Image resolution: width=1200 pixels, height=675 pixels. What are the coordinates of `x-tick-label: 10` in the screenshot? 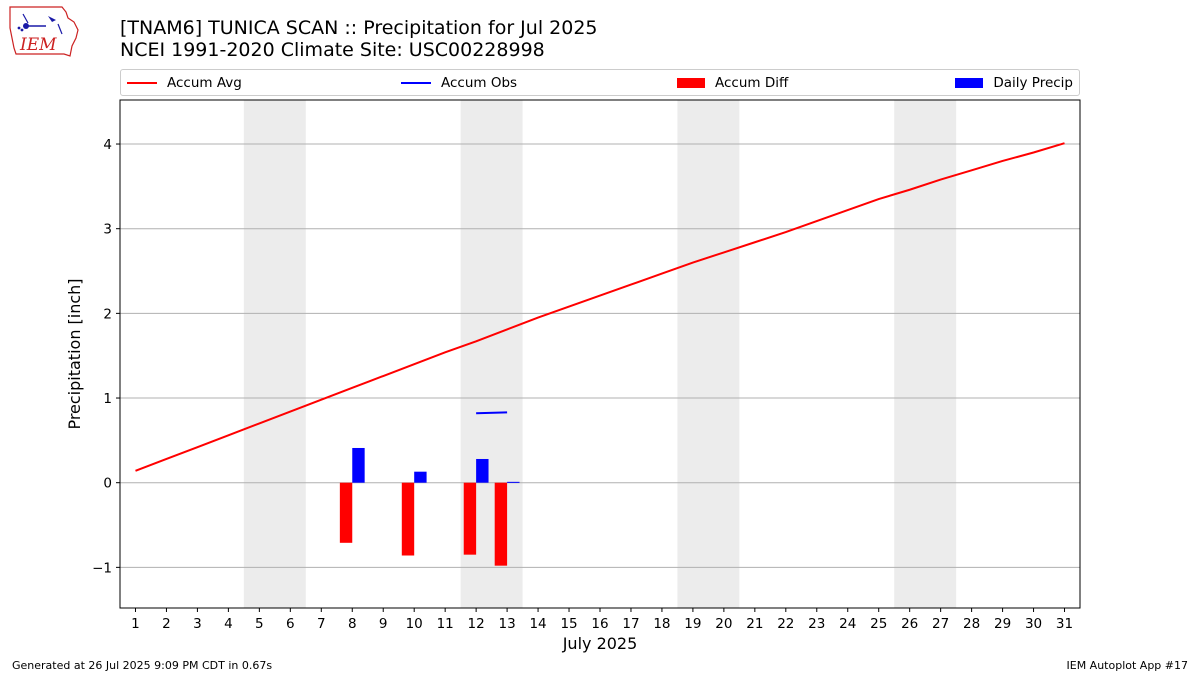 It's located at (414, 624).